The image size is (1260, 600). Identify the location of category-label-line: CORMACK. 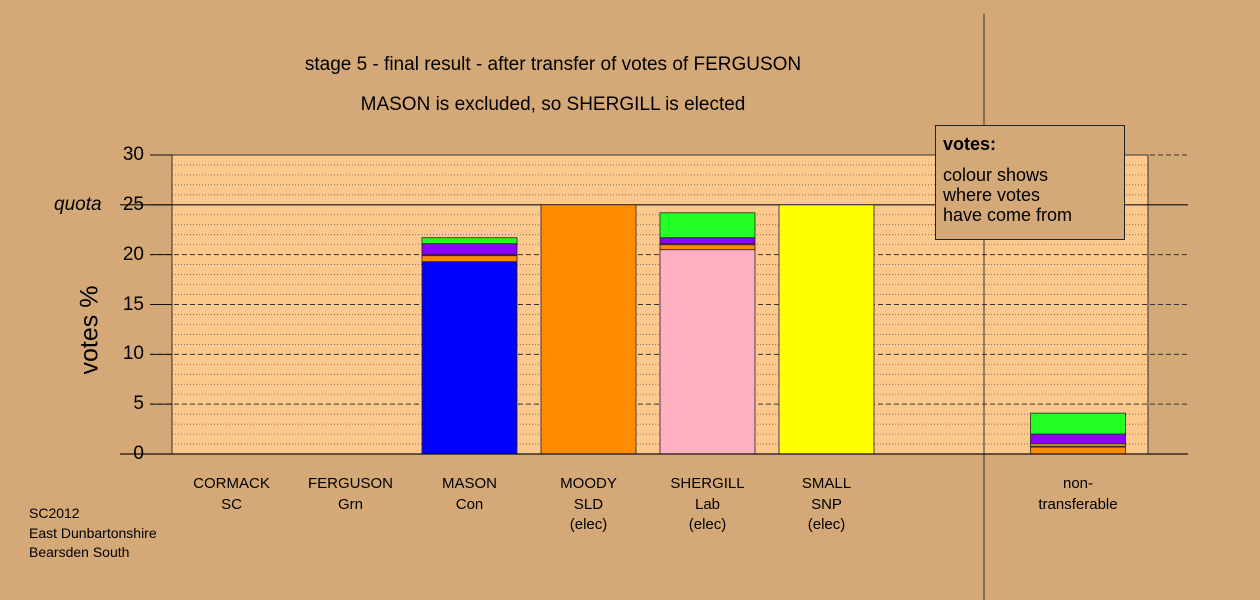
(231, 483).